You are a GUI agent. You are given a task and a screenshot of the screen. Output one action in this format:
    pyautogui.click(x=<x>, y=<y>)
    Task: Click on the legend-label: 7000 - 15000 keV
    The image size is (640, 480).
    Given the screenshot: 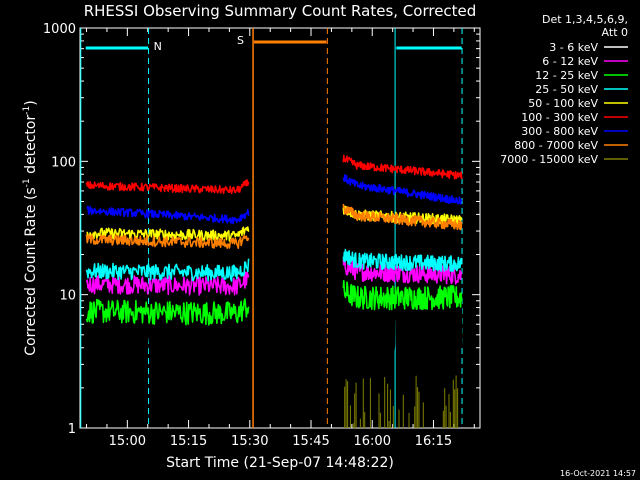 What is the action you would take?
    pyautogui.click(x=549, y=159)
    